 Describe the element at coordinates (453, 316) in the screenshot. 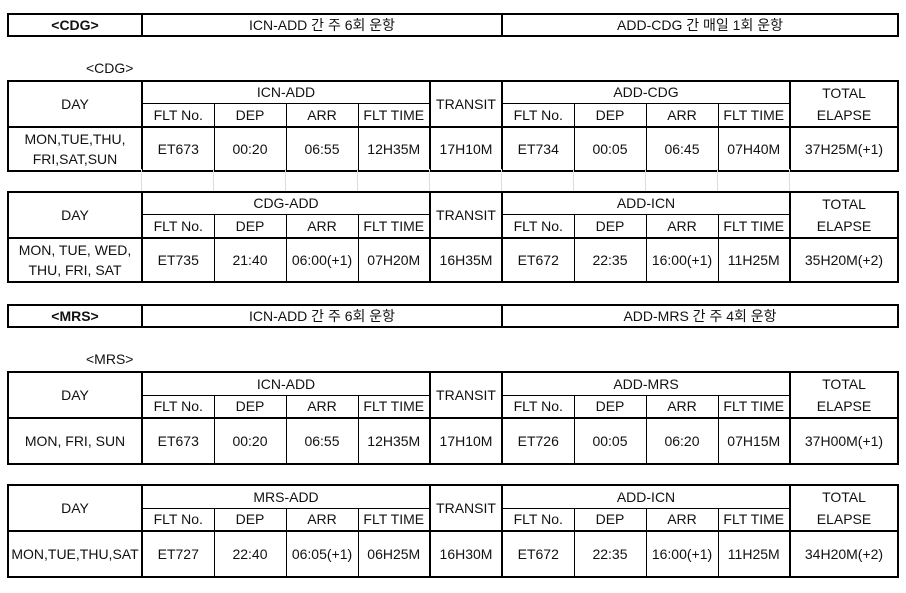

I see `route-summary-1: <MRS> ICN-ADD 간 주 6회 운항 ADD-MRS 간 주 4회 운항` at that location.